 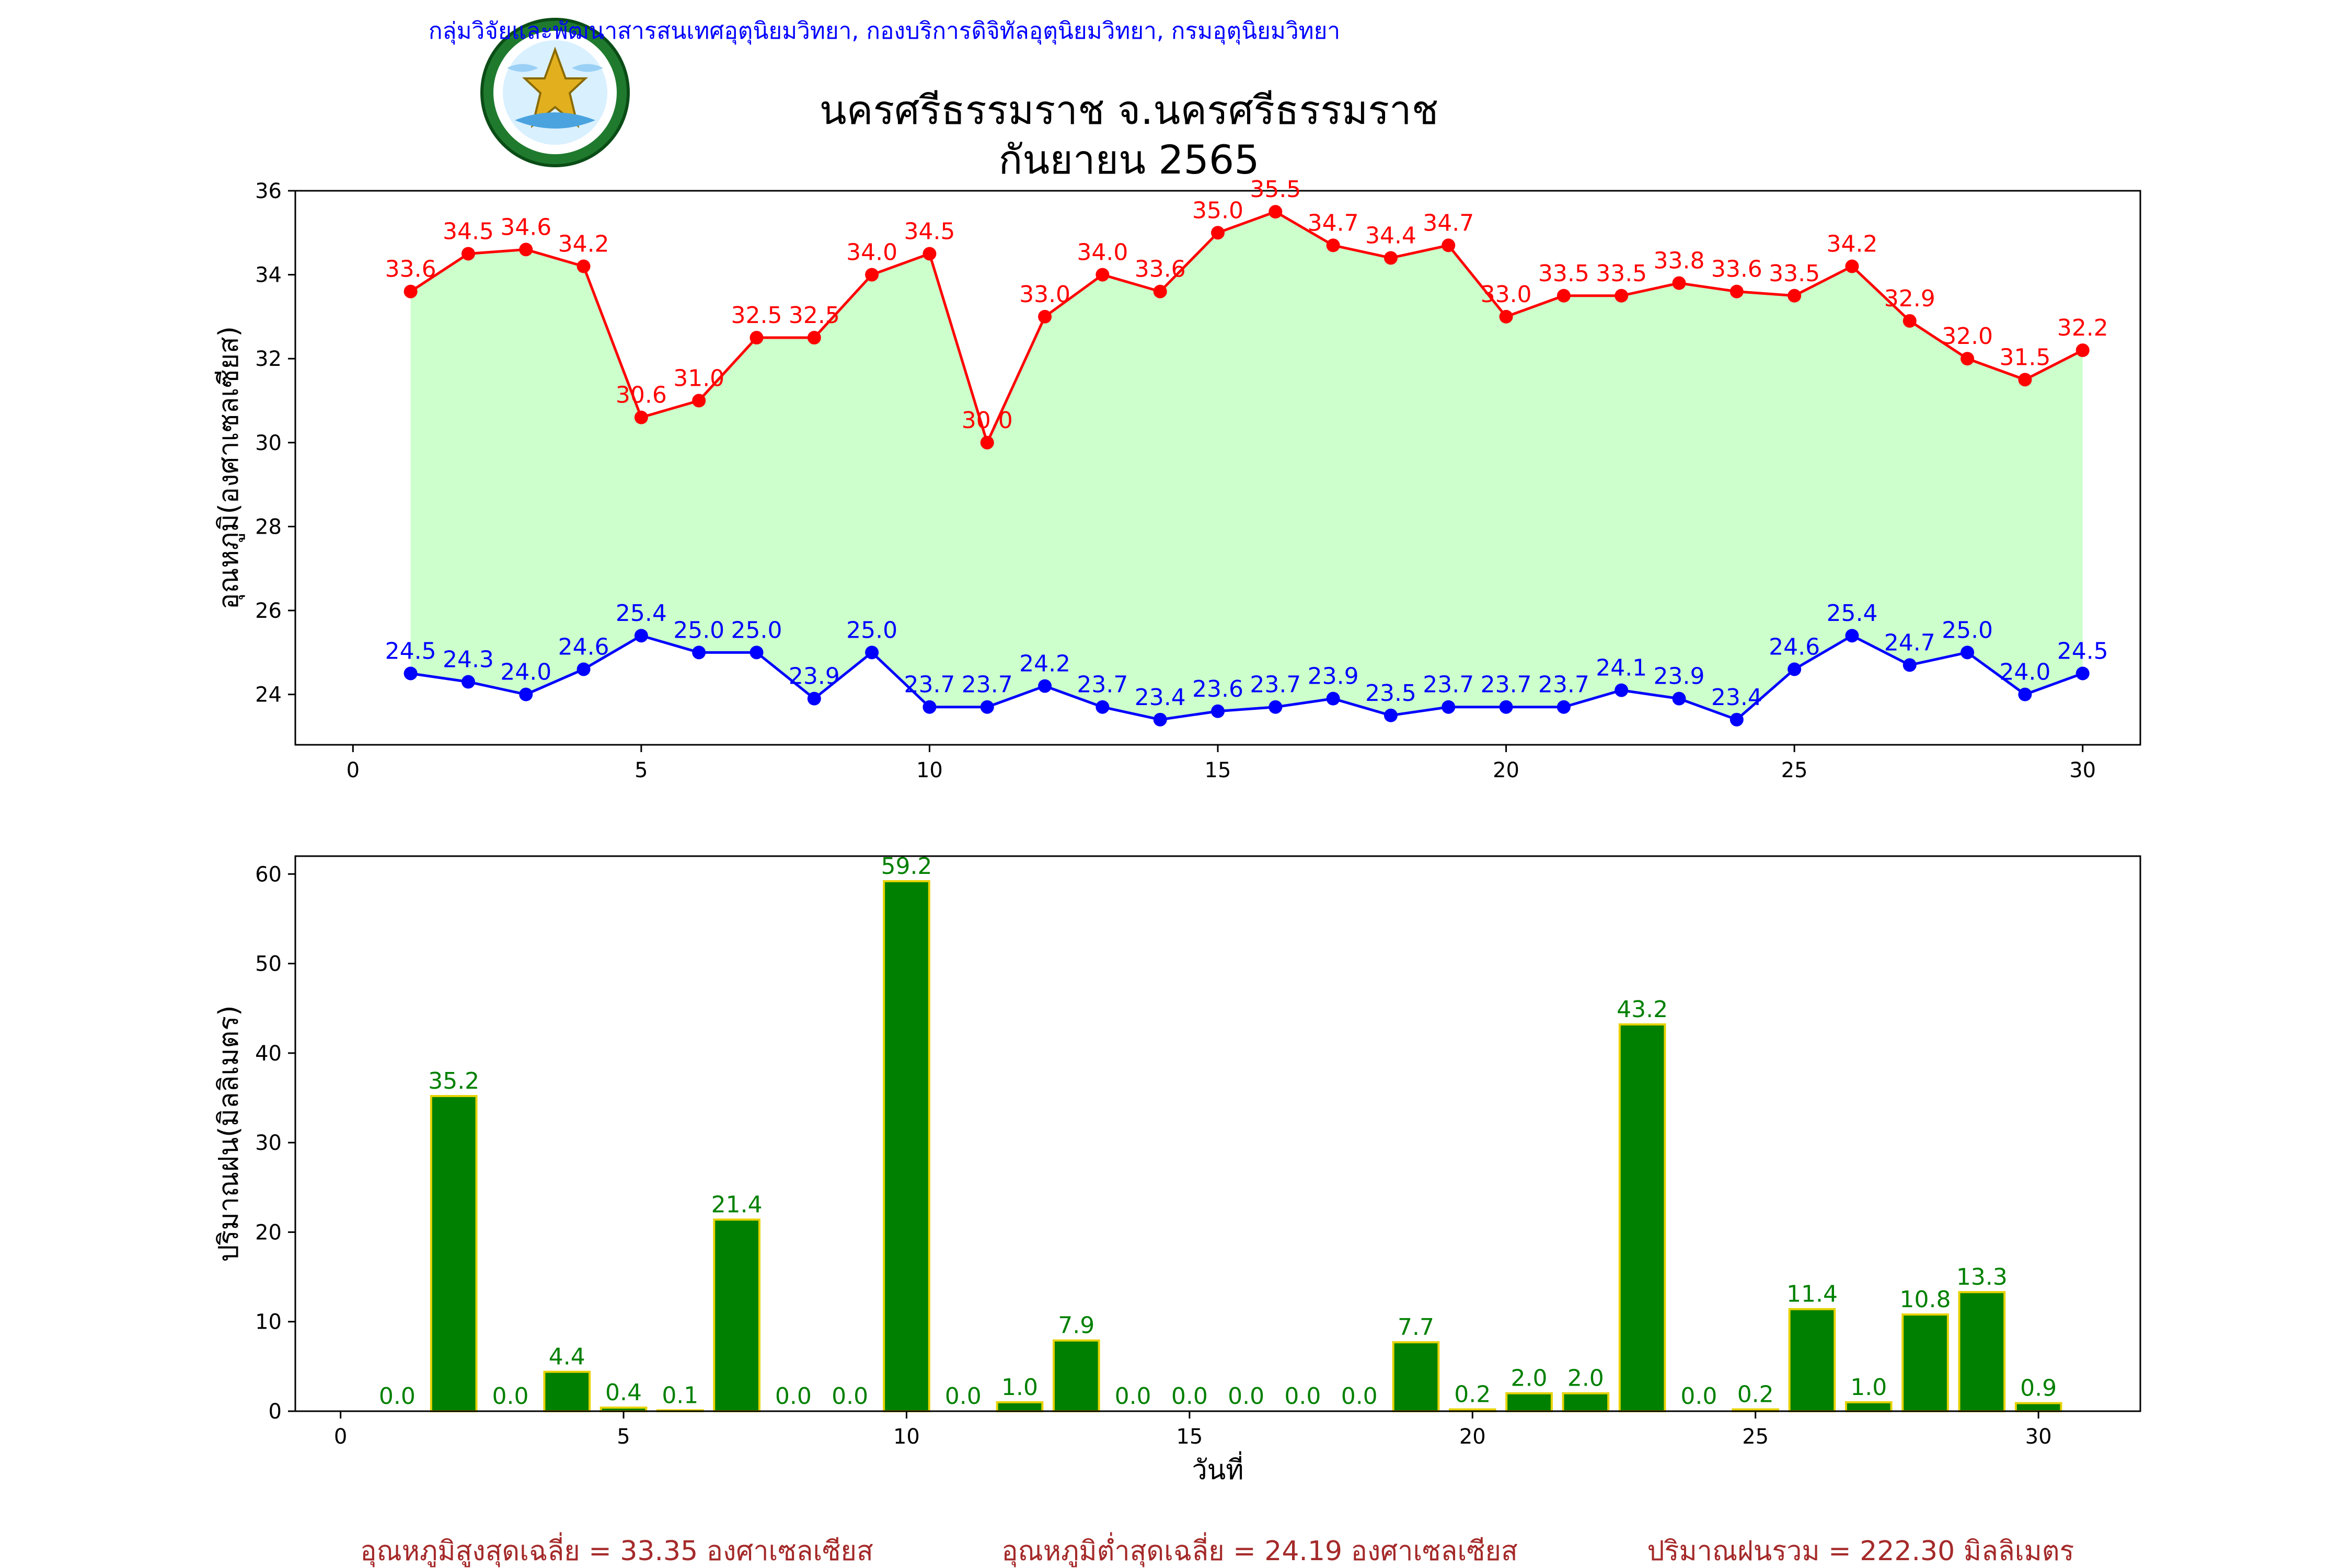 What do you see at coordinates (268, 1322) in the screenshot?
I see `y-tick-label: 10` at bounding box center [268, 1322].